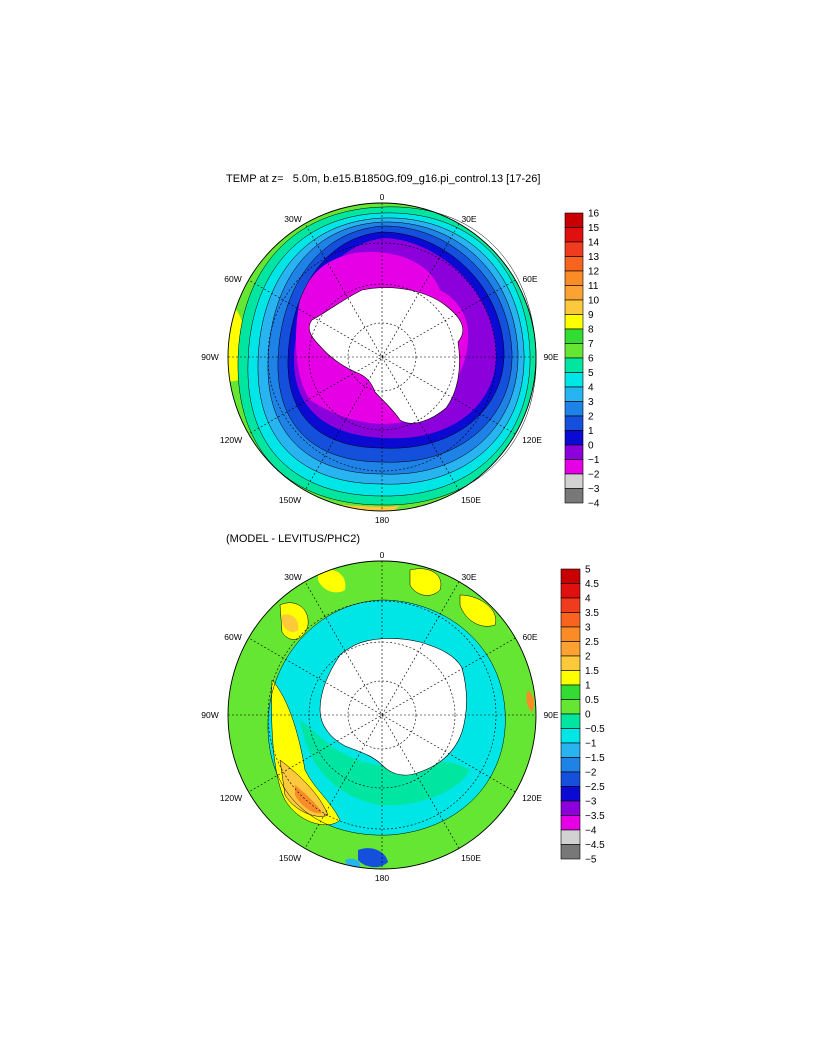  Describe the element at coordinates (591, 344) in the screenshot. I see `colorbar-tick-label: 7` at that location.